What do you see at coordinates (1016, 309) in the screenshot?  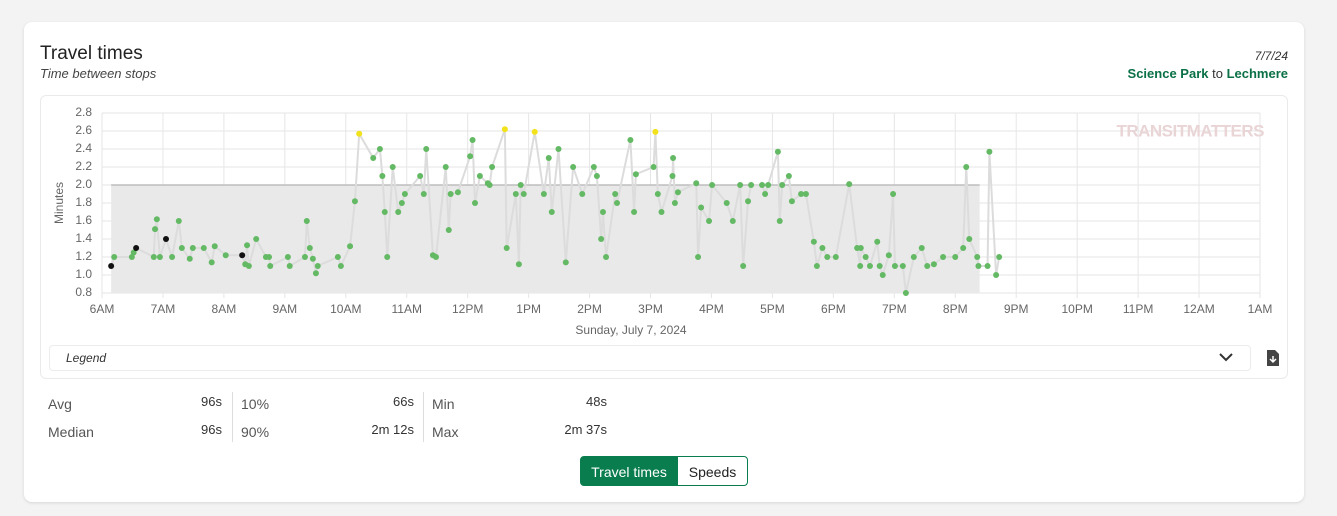 I see `x-tick-label: 9PM` at bounding box center [1016, 309].